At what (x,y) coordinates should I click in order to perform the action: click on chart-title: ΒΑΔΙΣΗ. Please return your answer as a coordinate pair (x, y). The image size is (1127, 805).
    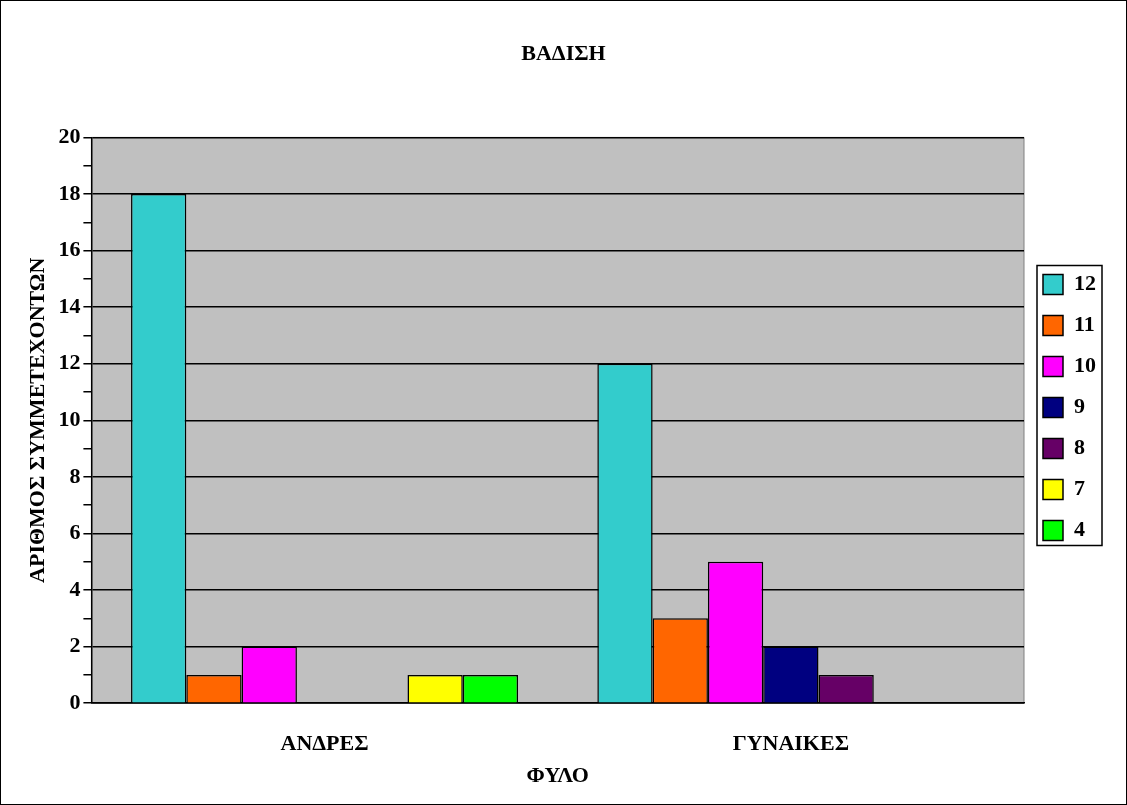
    Looking at the image, I should click on (563, 52).